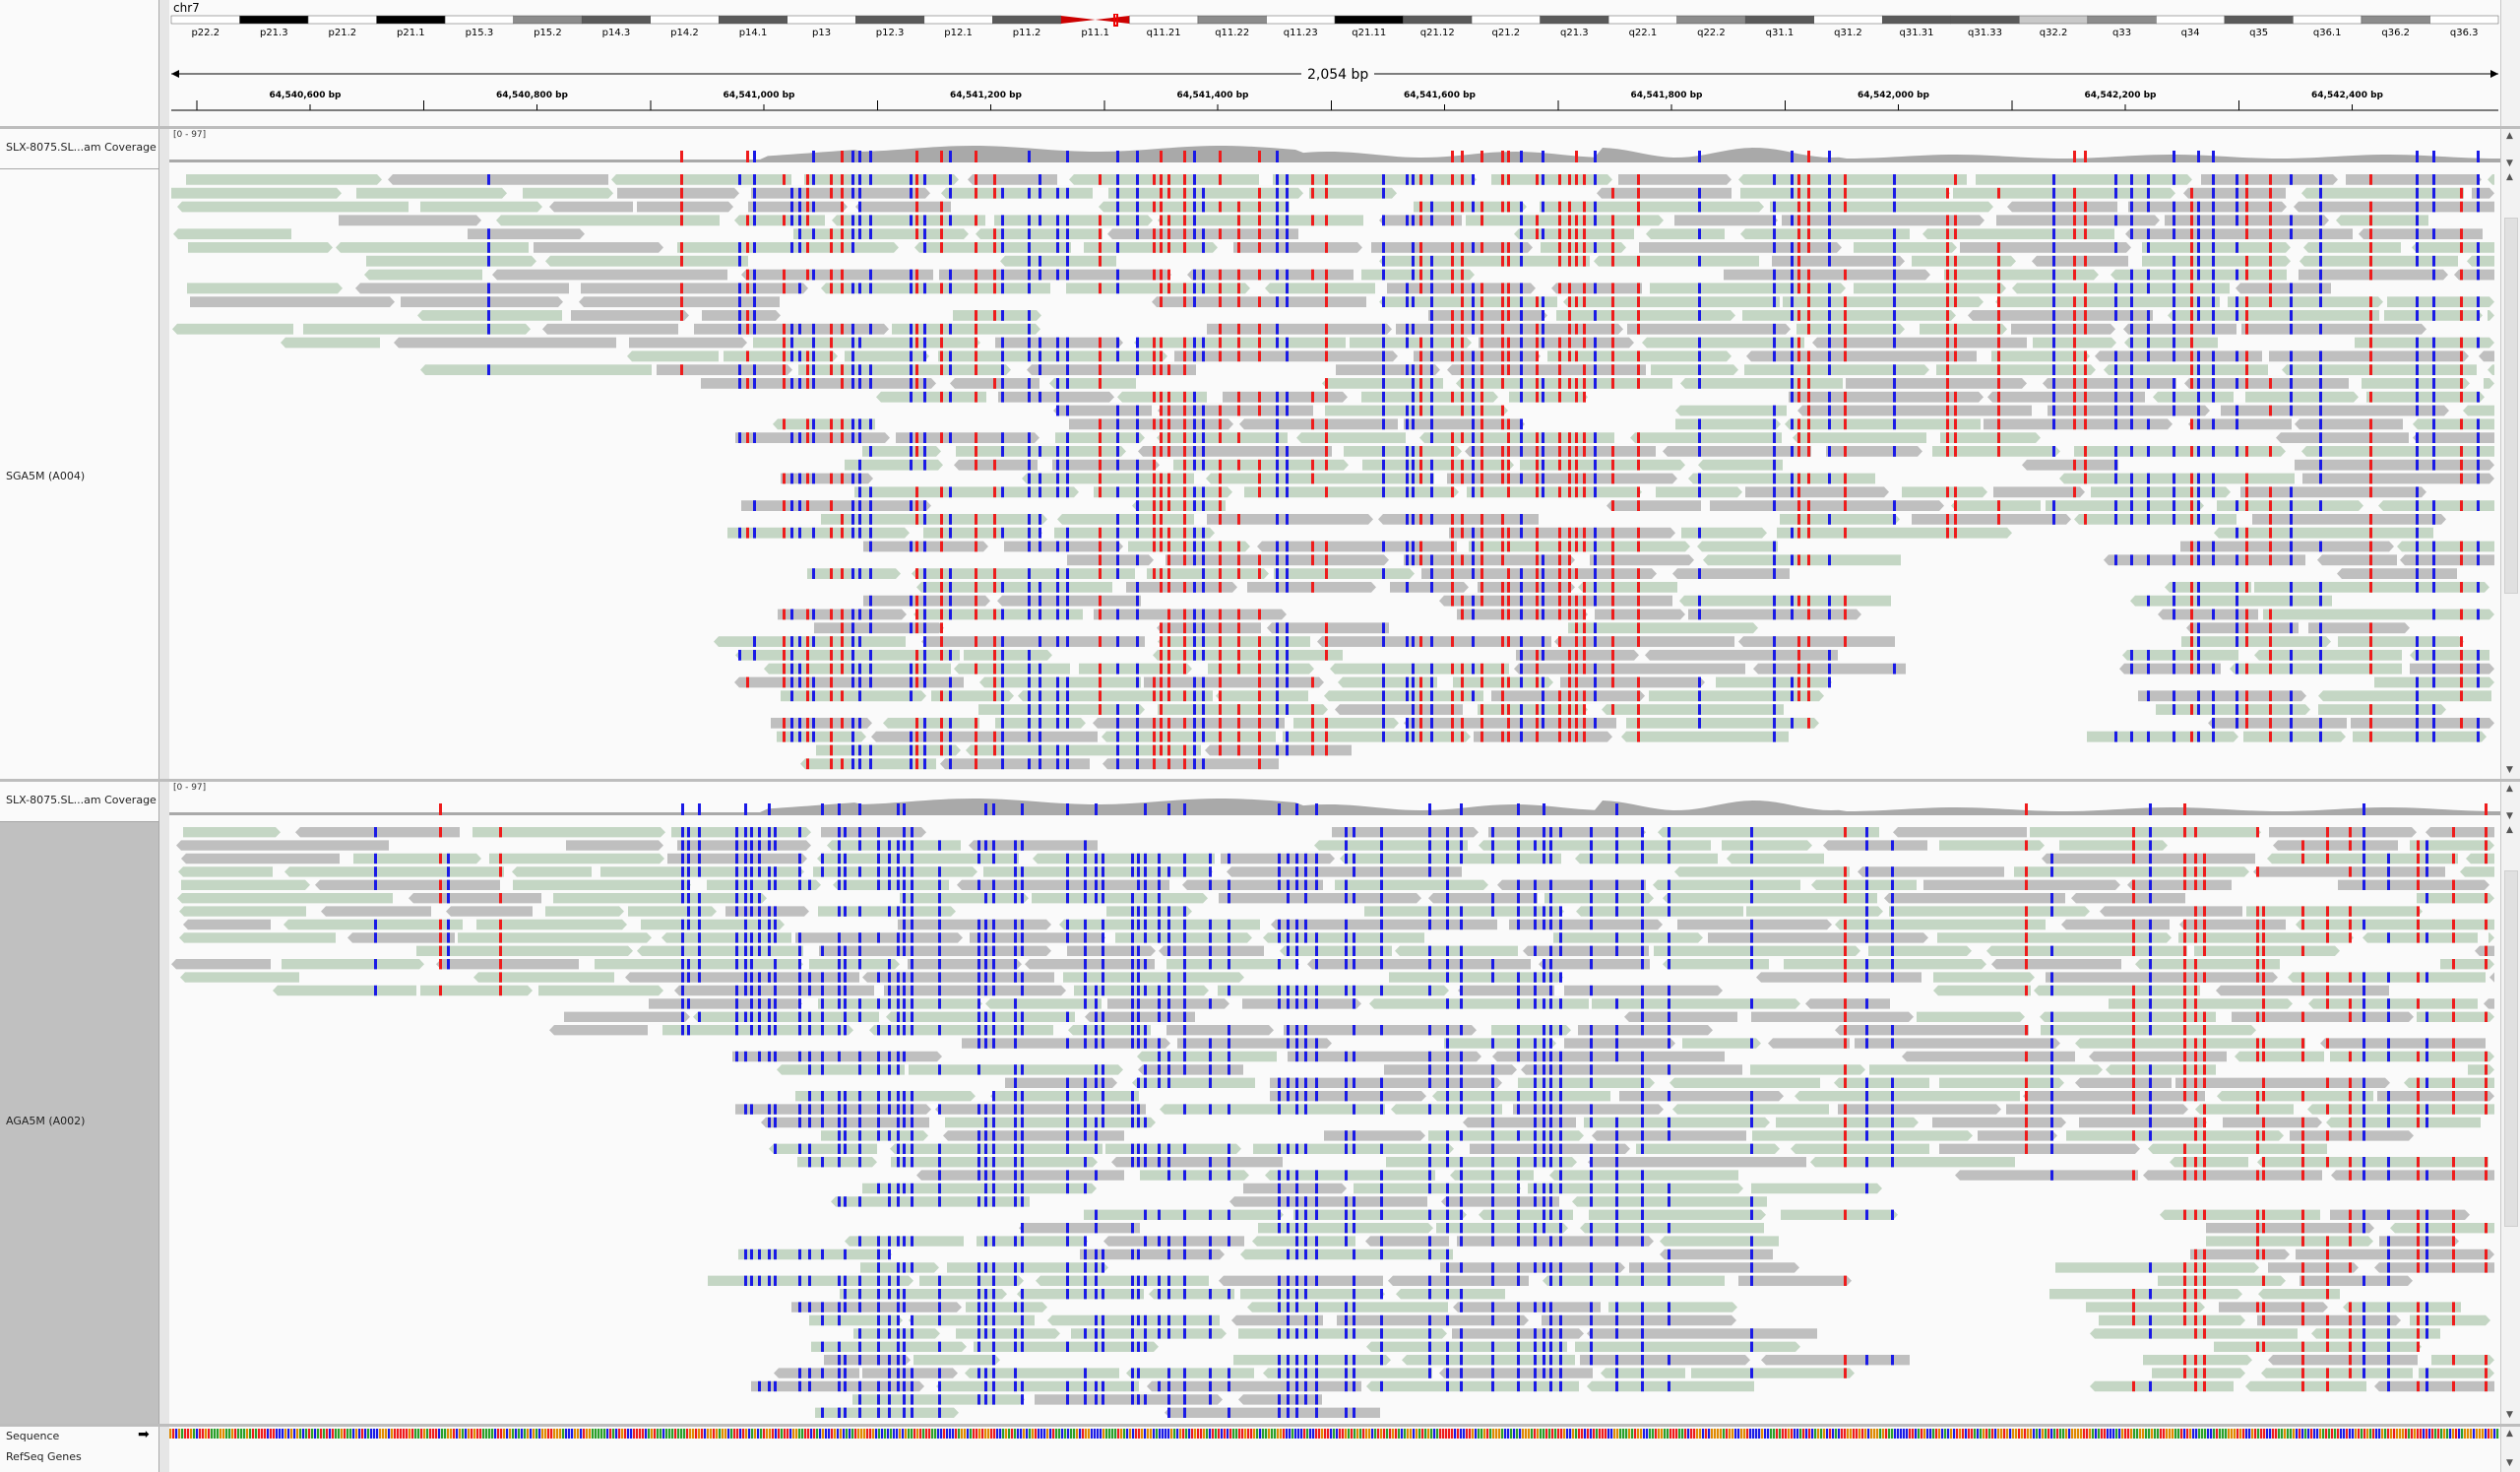 This screenshot has width=2520, height=1472. Describe the element at coordinates (164, 1103) in the screenshot. I see `panel2-divider` at that location.